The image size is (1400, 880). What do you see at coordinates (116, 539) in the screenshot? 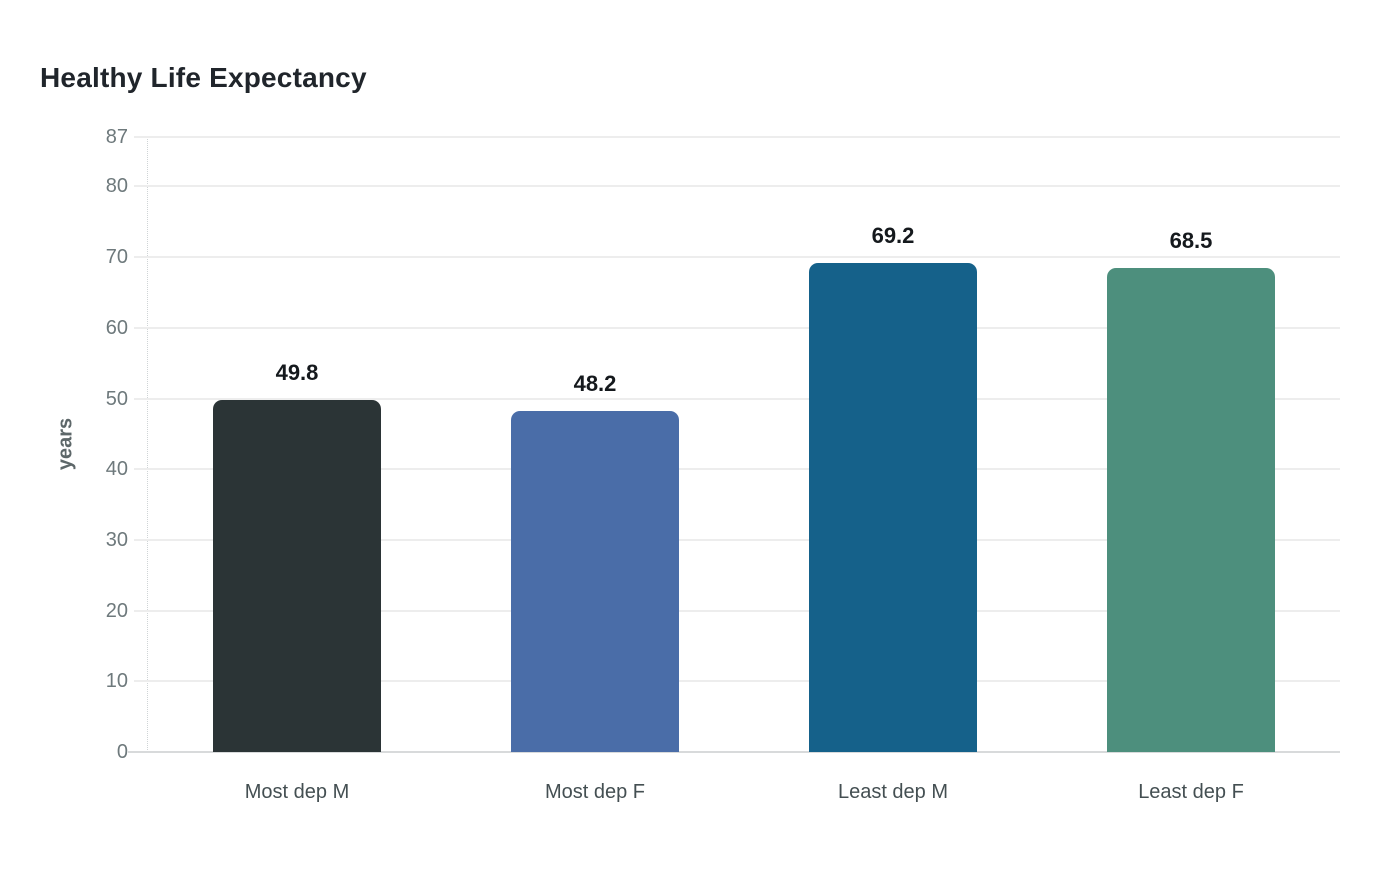
I see `y-axis-tick-label: 30` at bounding box center [116, 539].